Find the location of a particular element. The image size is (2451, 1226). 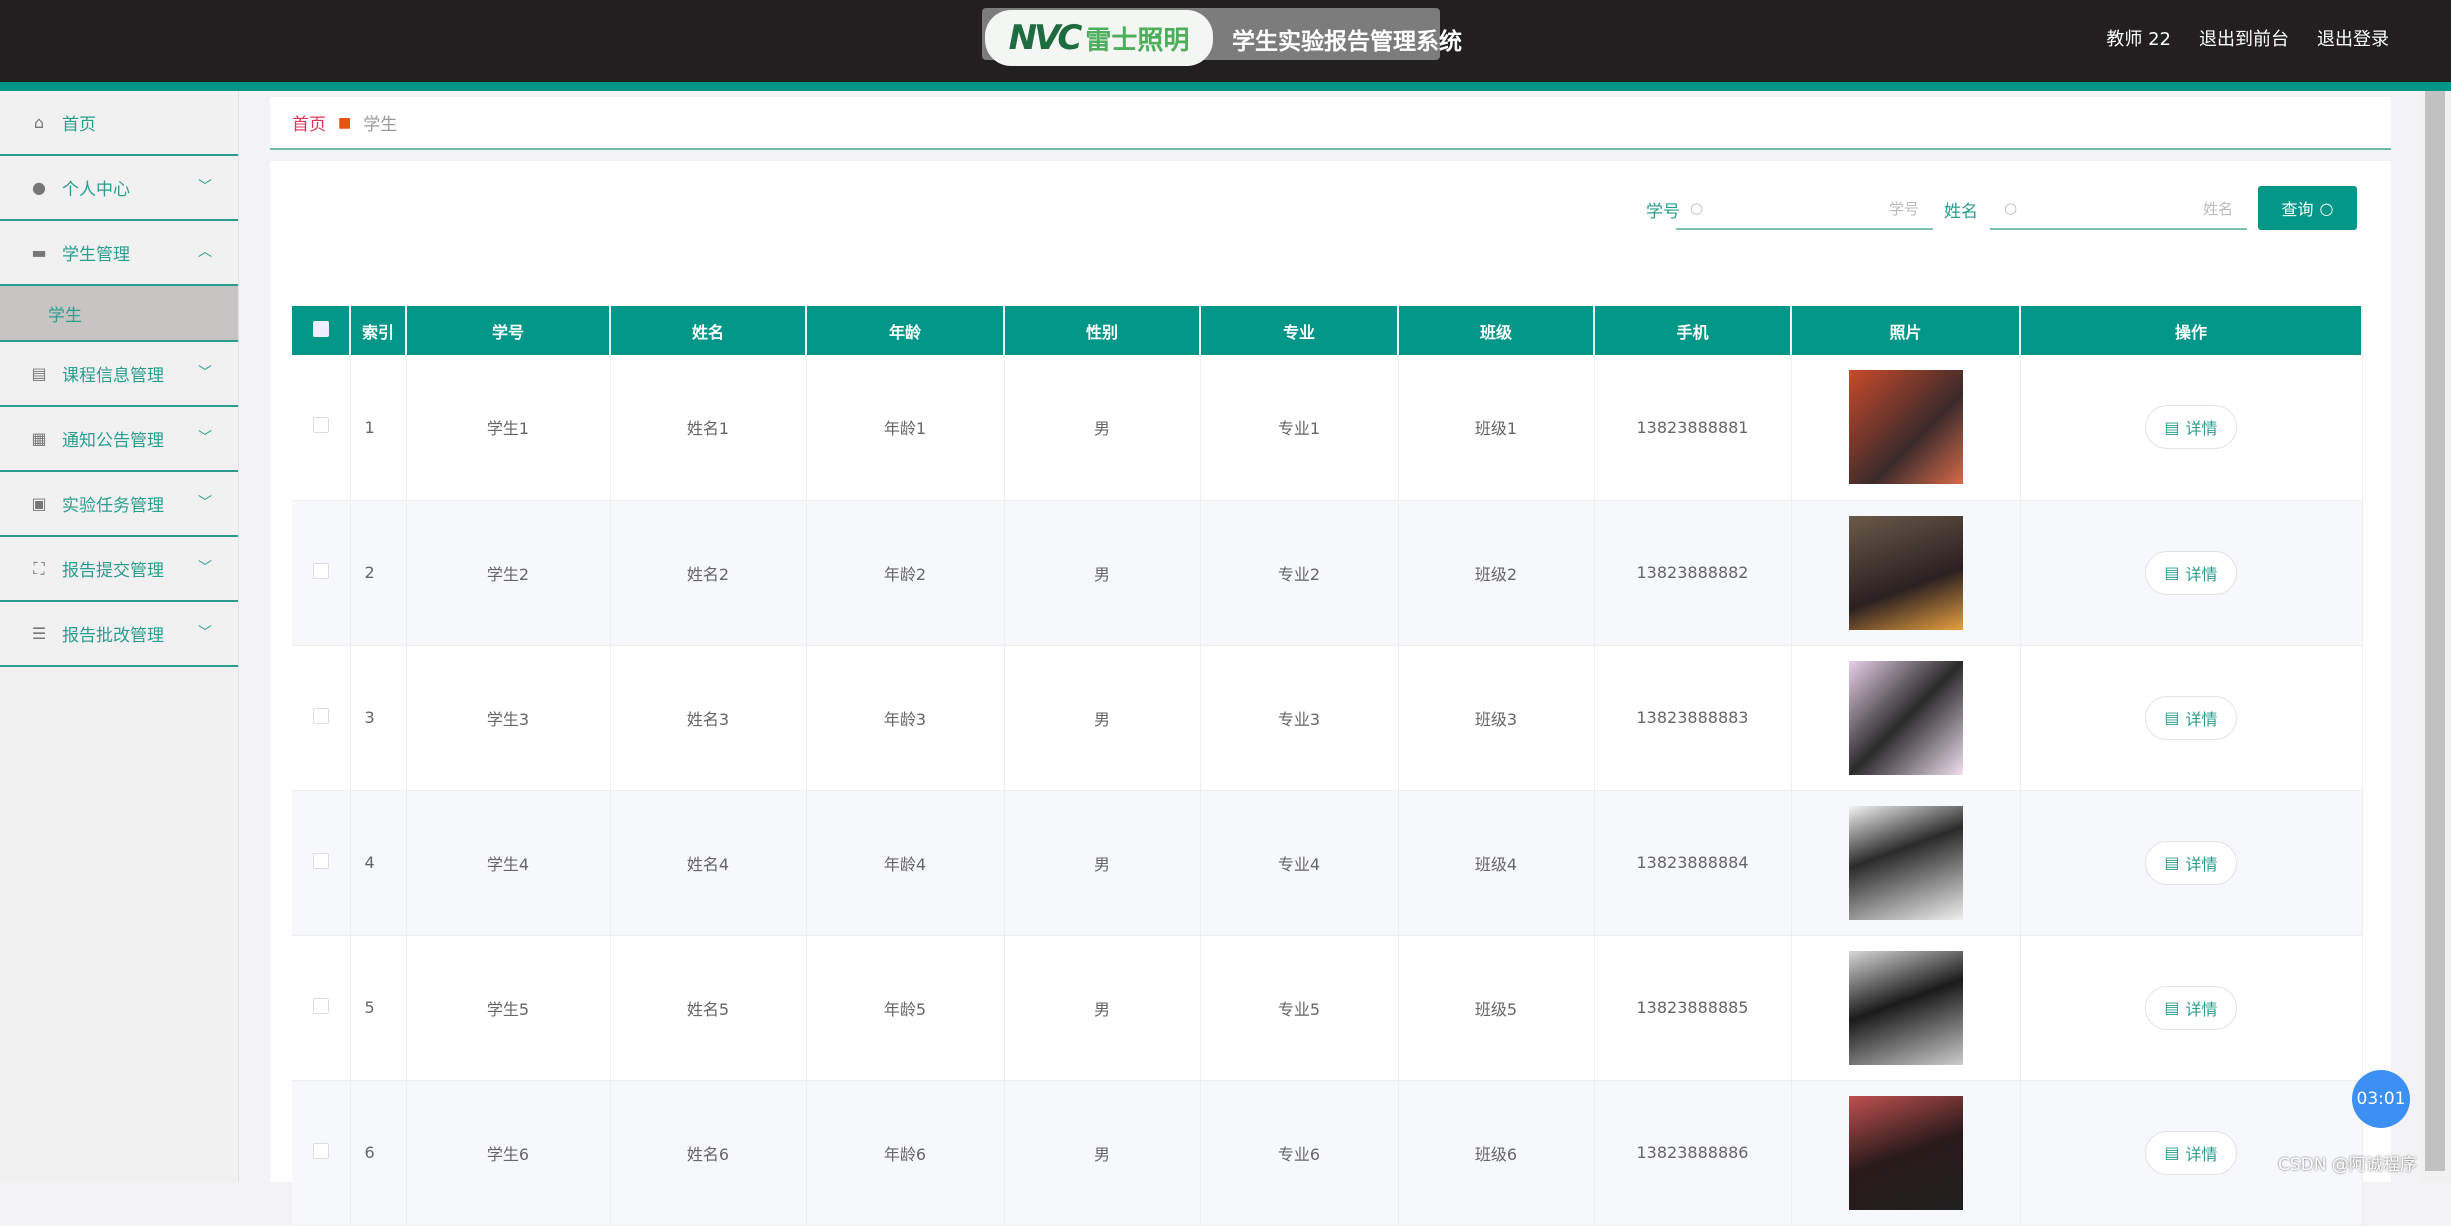

cell-age: 年龄5 is located at coordinates (905, 1008).